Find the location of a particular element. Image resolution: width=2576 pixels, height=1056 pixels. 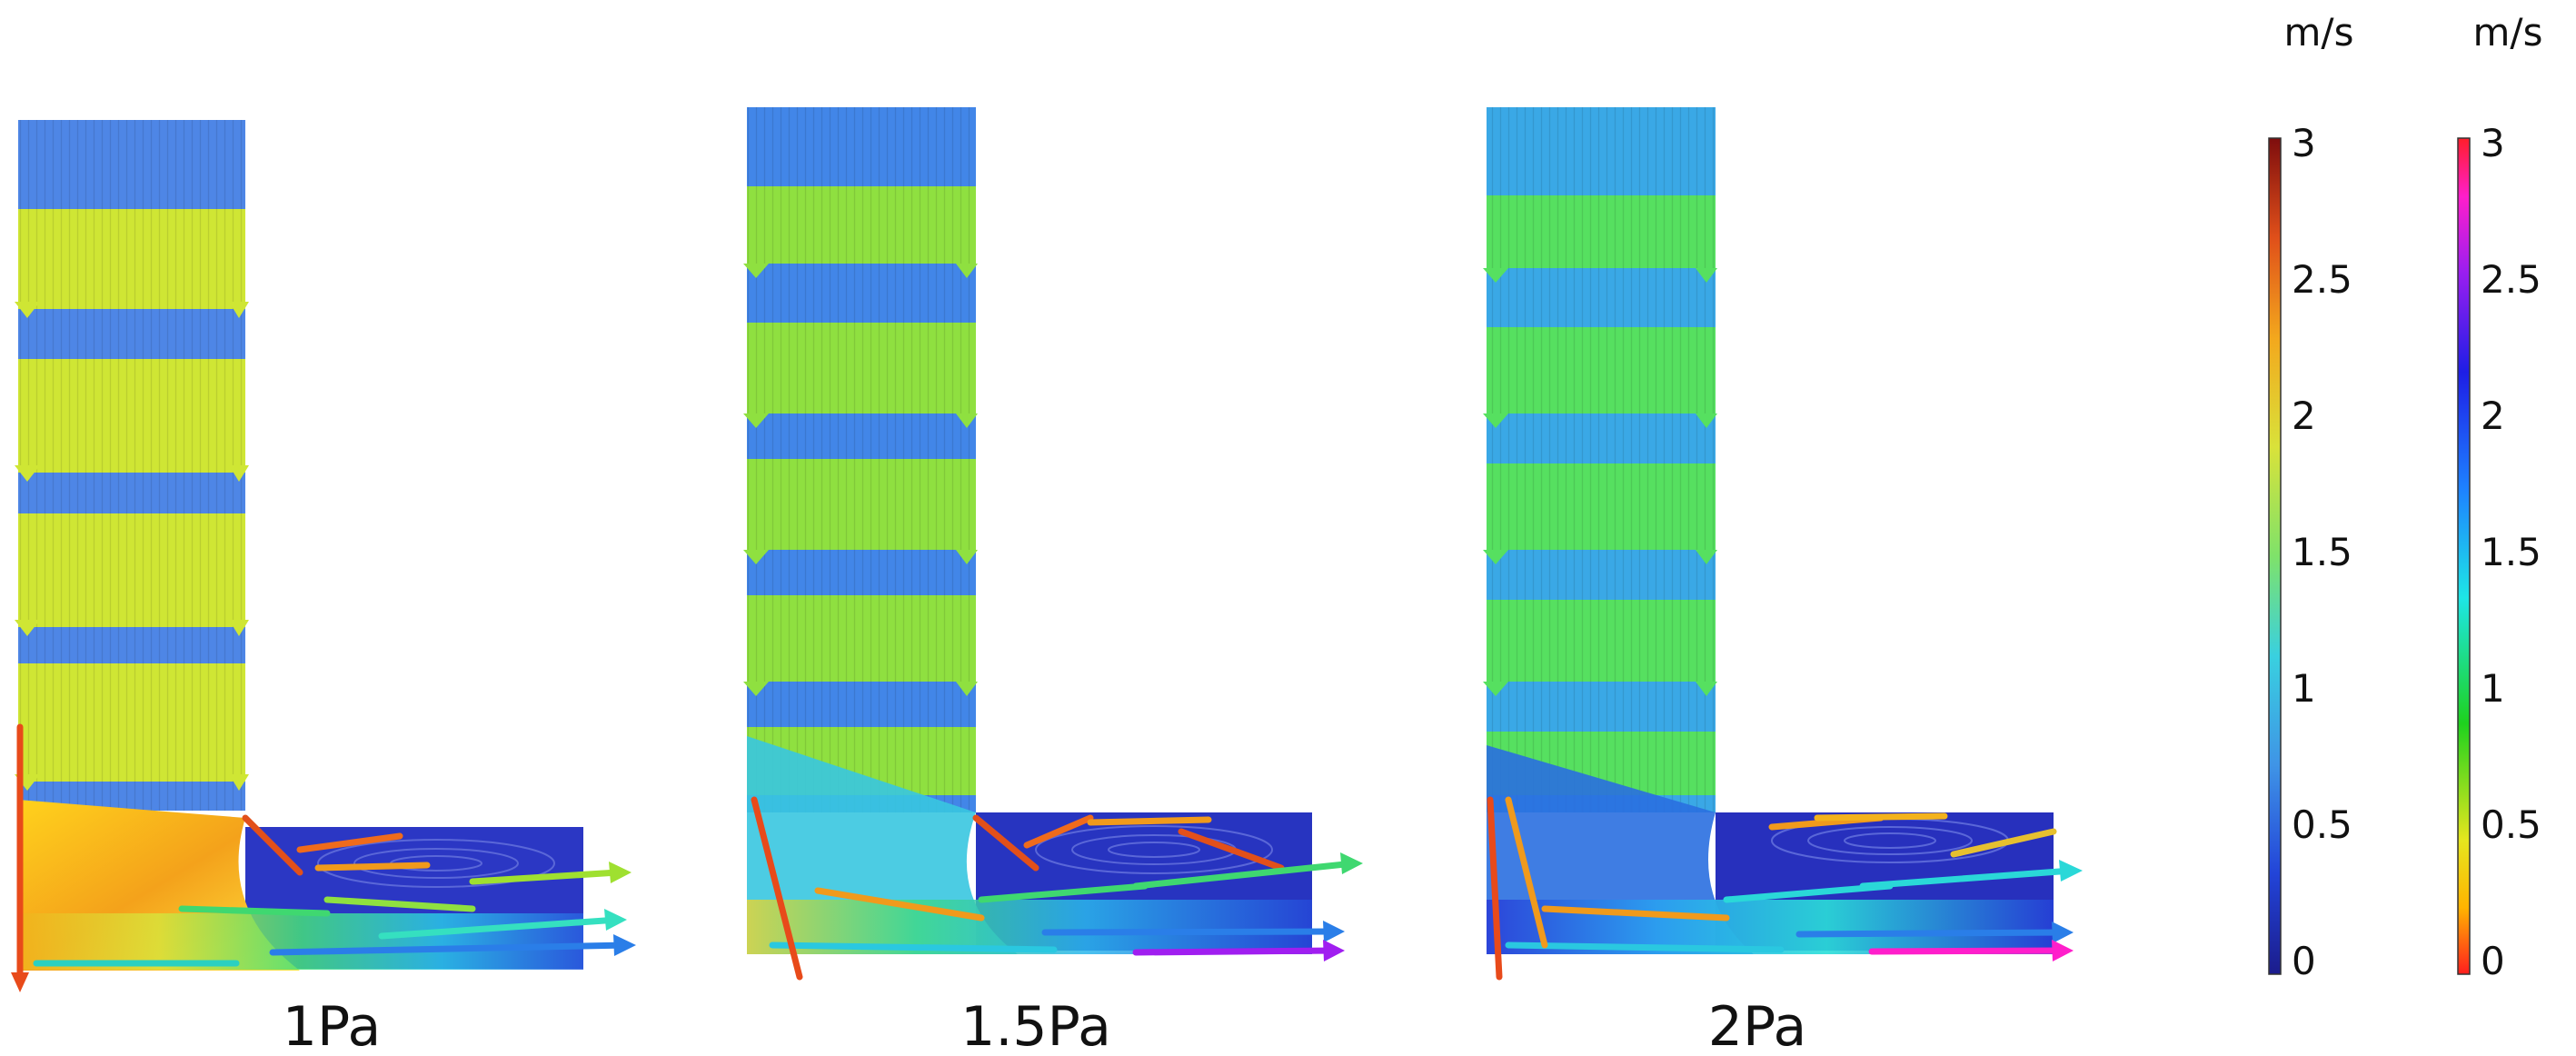

panel-label-1pa: 1Pa is located at coordinates (332, 1025).